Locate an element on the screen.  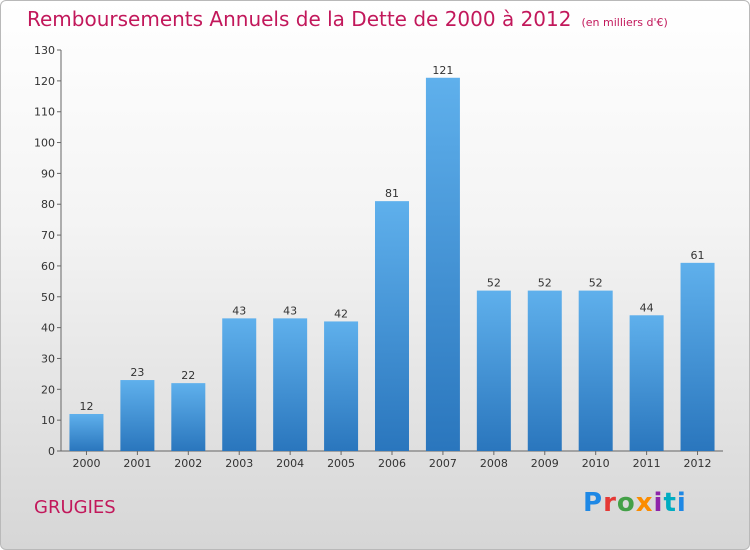
y-tick-label: 20 is located at coordinates (48, 389).